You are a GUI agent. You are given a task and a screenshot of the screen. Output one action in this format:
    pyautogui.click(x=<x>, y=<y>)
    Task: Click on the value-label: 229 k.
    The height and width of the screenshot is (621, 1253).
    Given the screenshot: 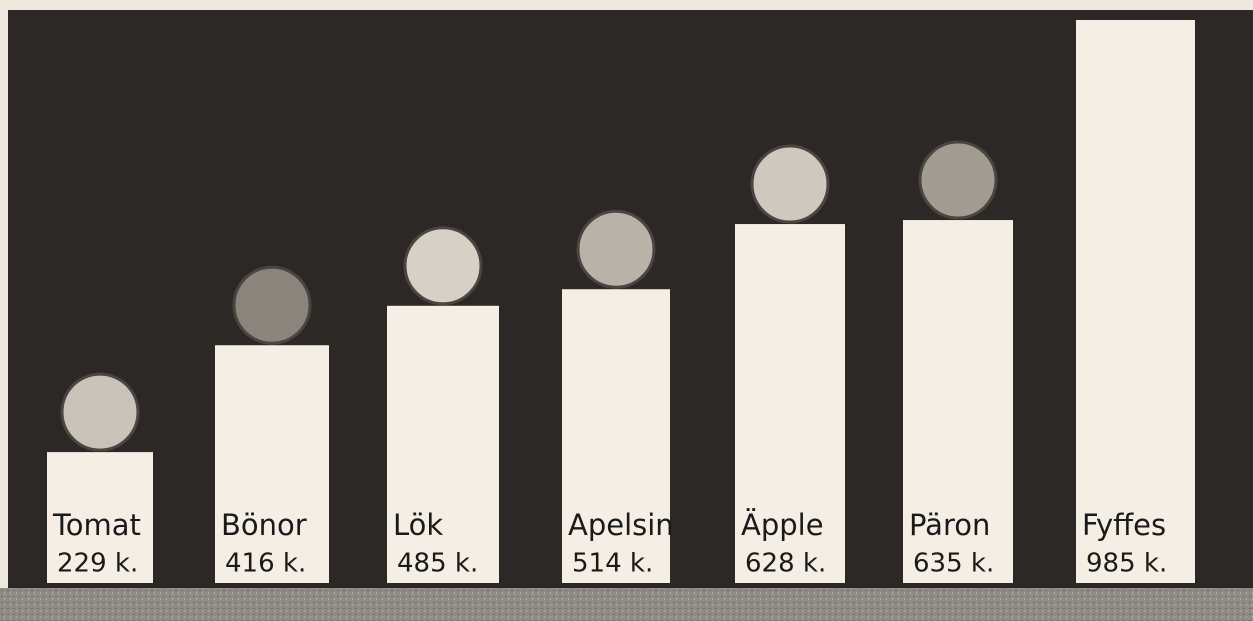 What is the action you would take?
    pyautogui.click(x=97, y=564)
    